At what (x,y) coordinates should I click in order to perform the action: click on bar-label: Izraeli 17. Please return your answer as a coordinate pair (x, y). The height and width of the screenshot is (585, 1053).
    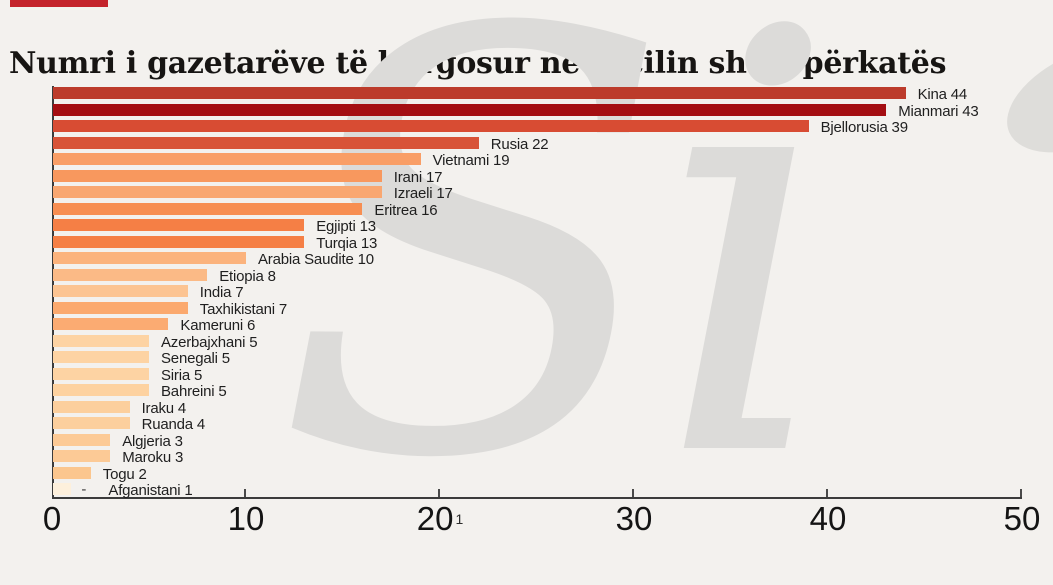
    Looking at the image, I should click on (423, 193).